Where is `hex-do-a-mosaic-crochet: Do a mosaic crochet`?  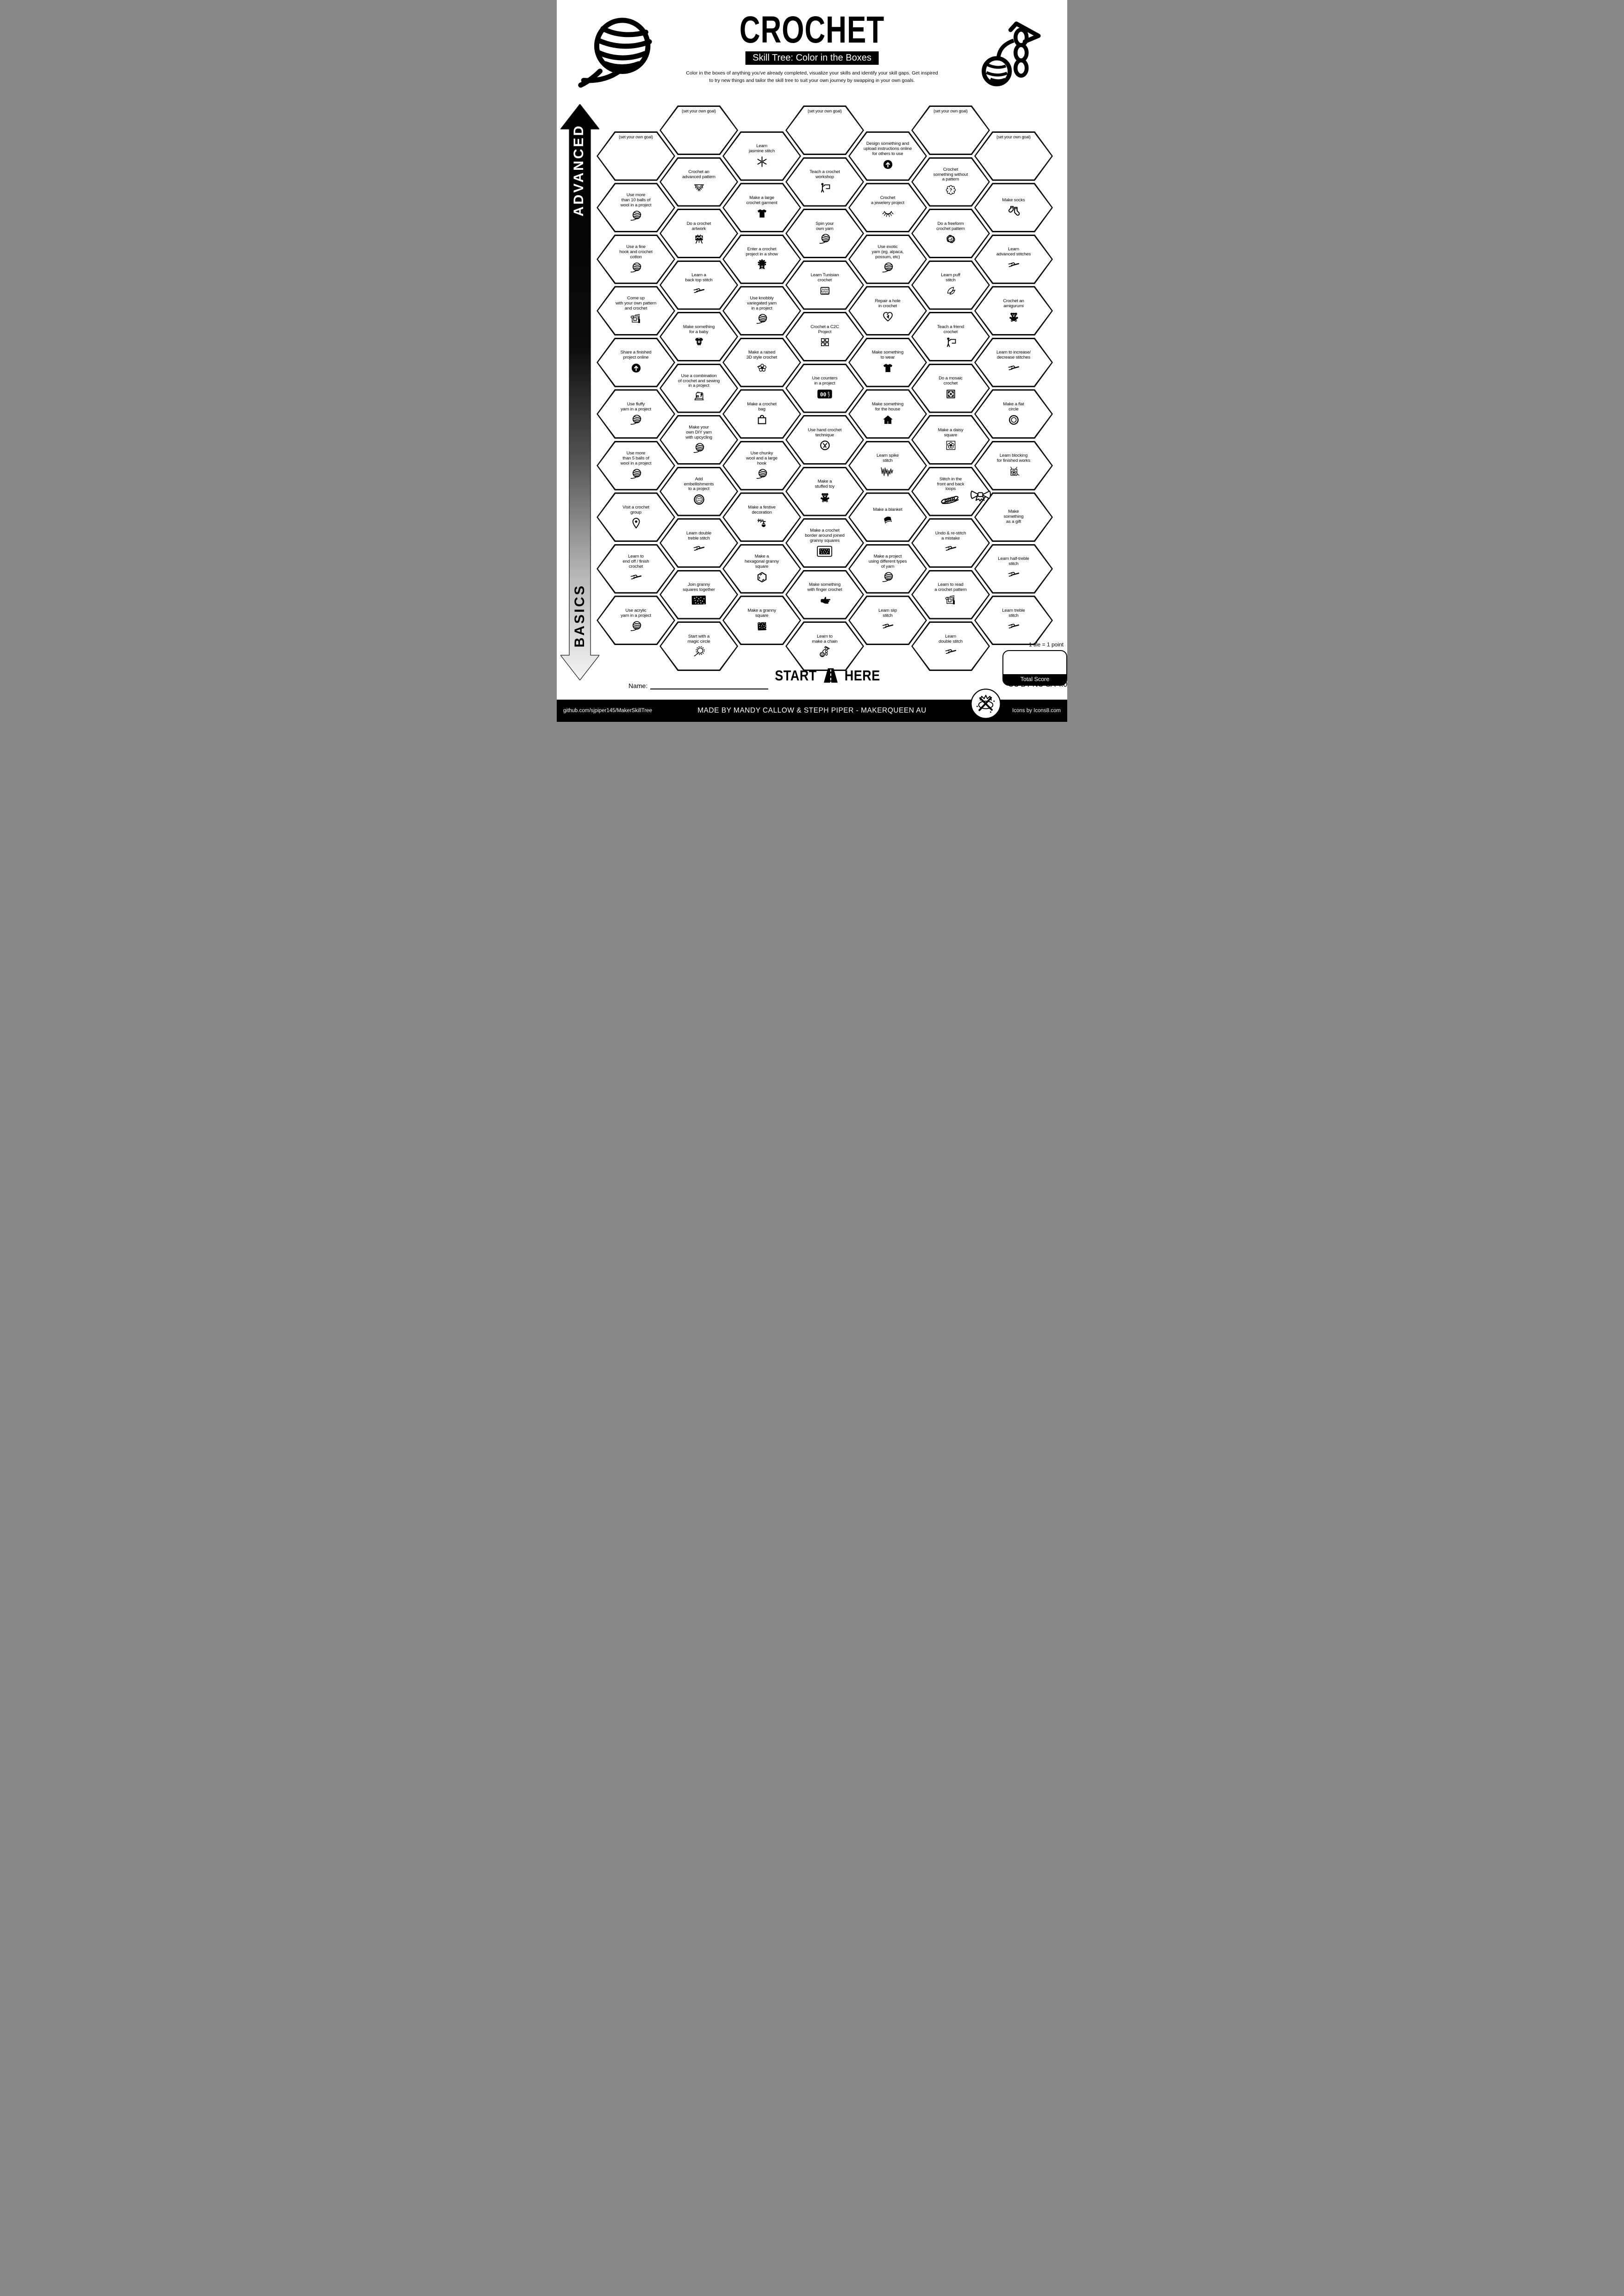
hex-do-a-mosaic-crochet: Do a mosaic crochet is located at coordinates (950, 388).